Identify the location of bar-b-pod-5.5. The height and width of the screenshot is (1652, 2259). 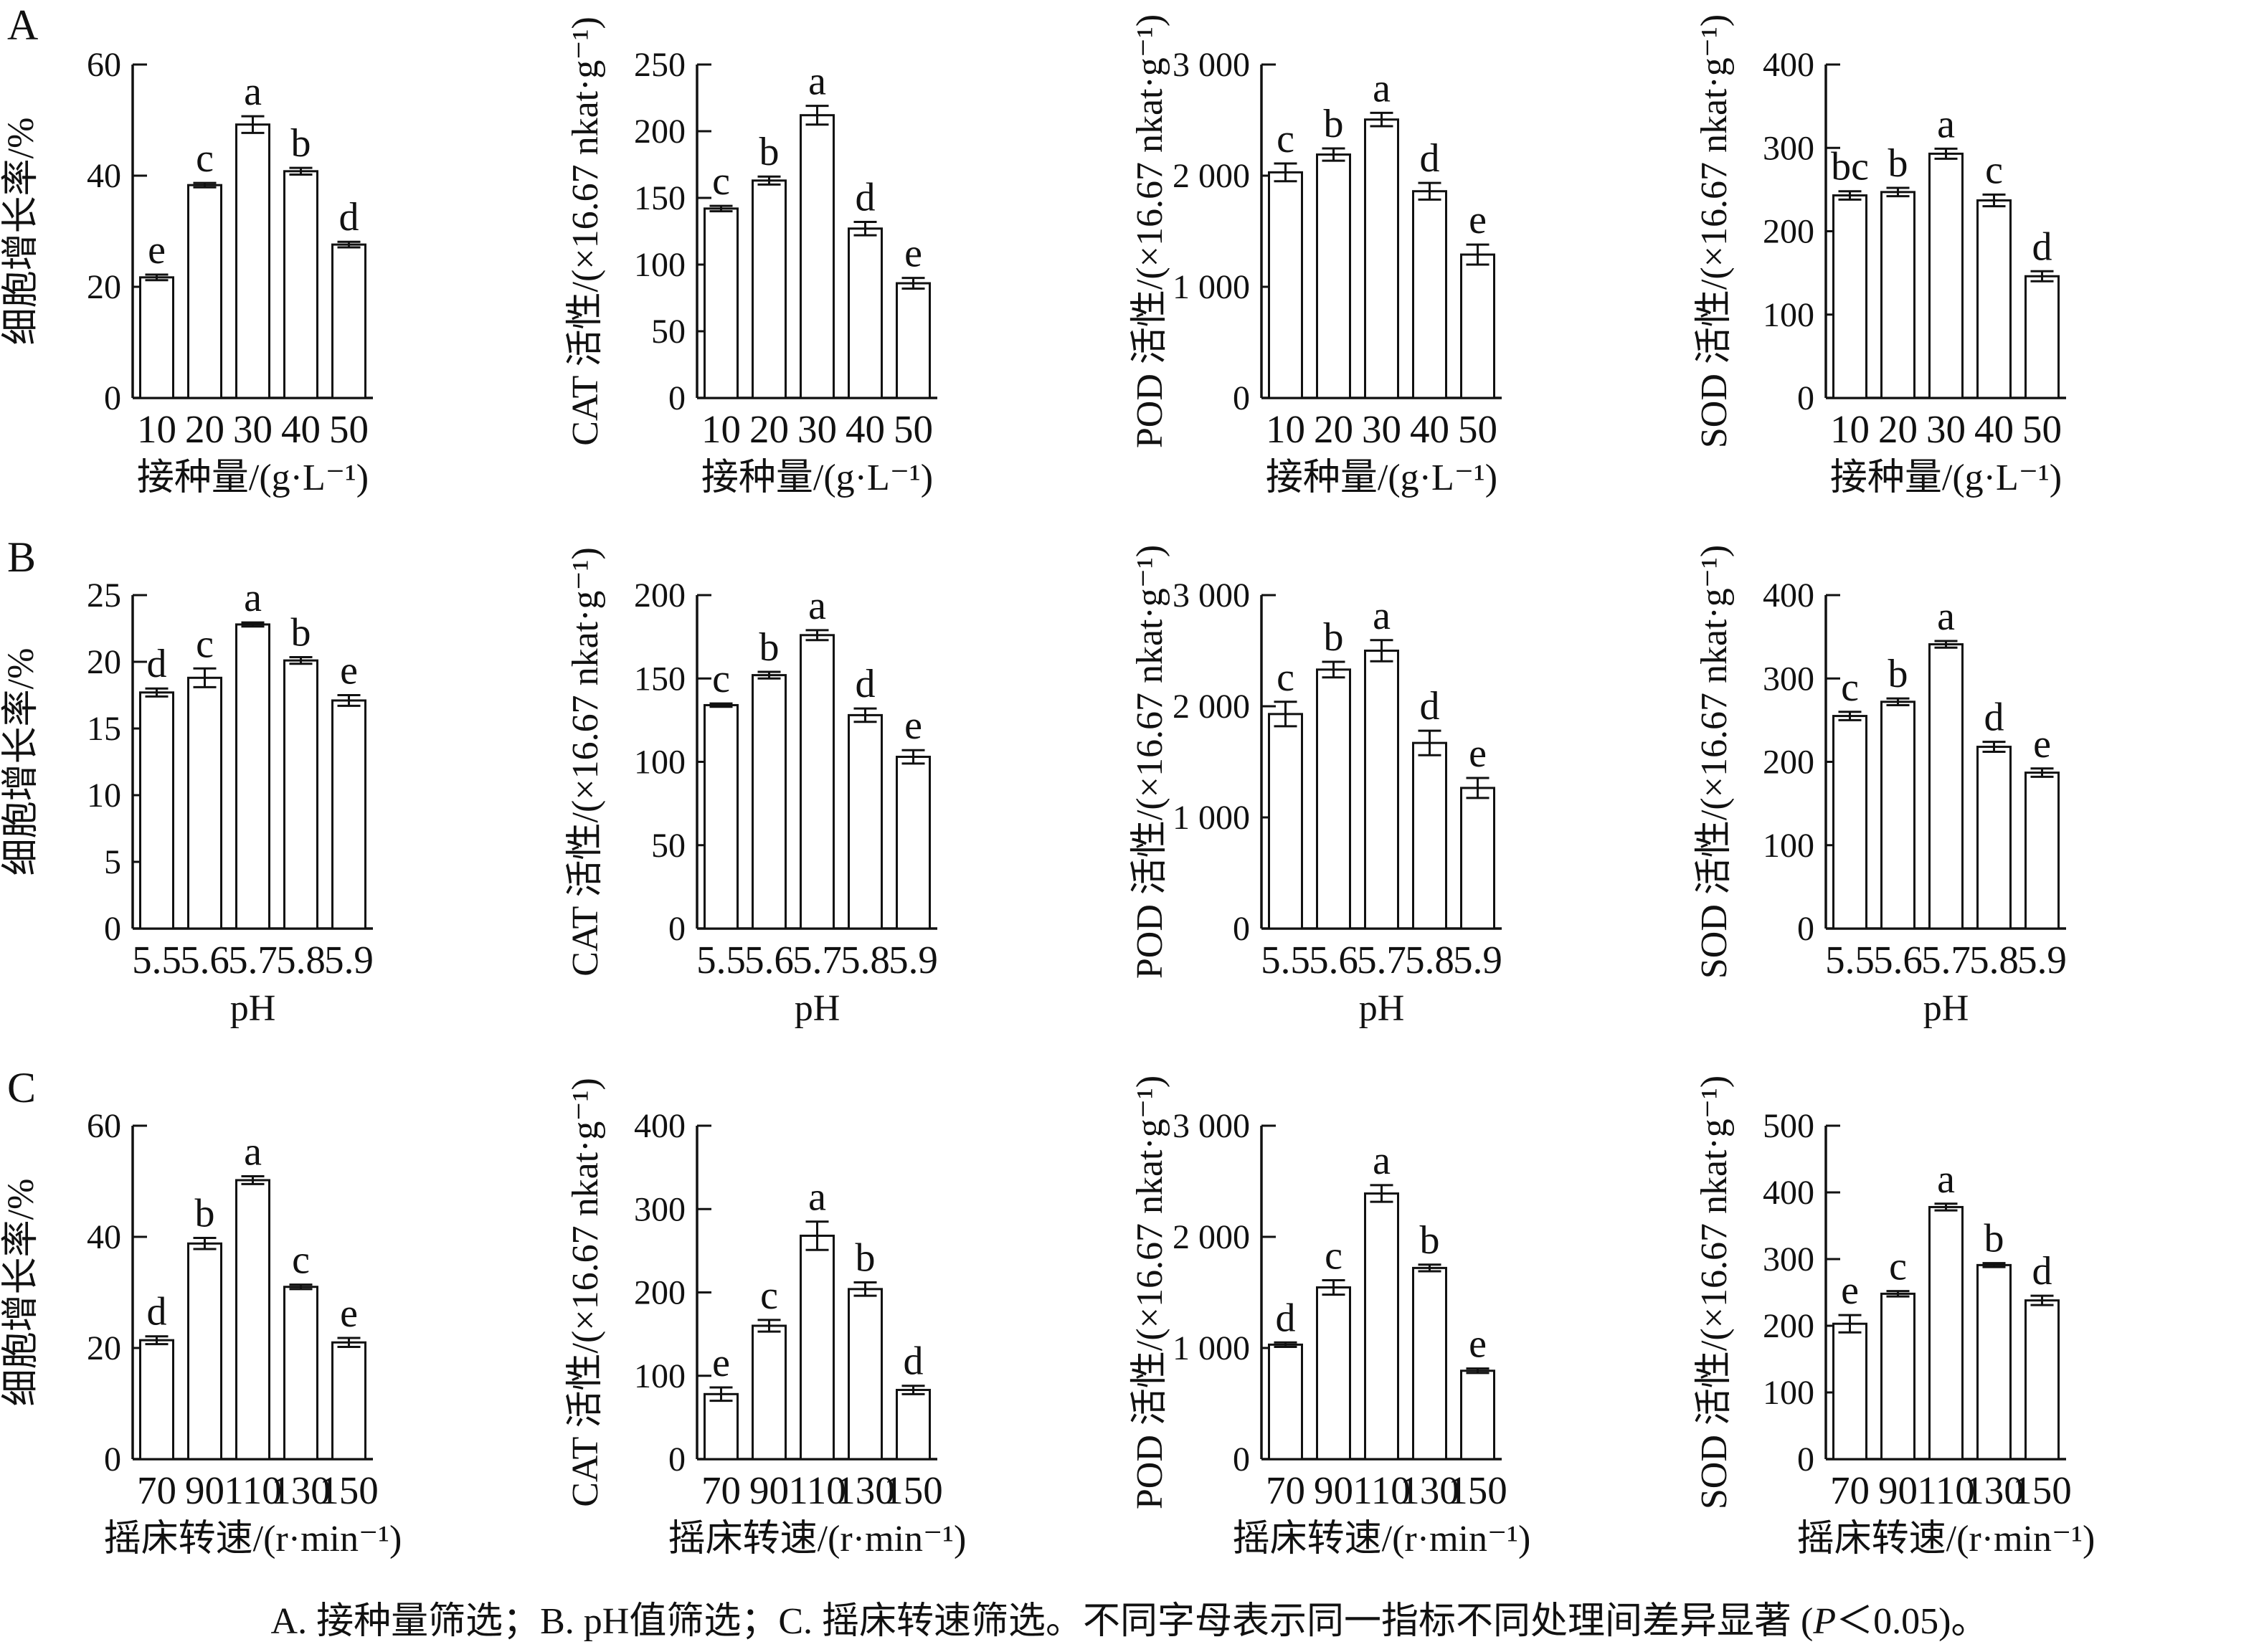
(1286, 821).